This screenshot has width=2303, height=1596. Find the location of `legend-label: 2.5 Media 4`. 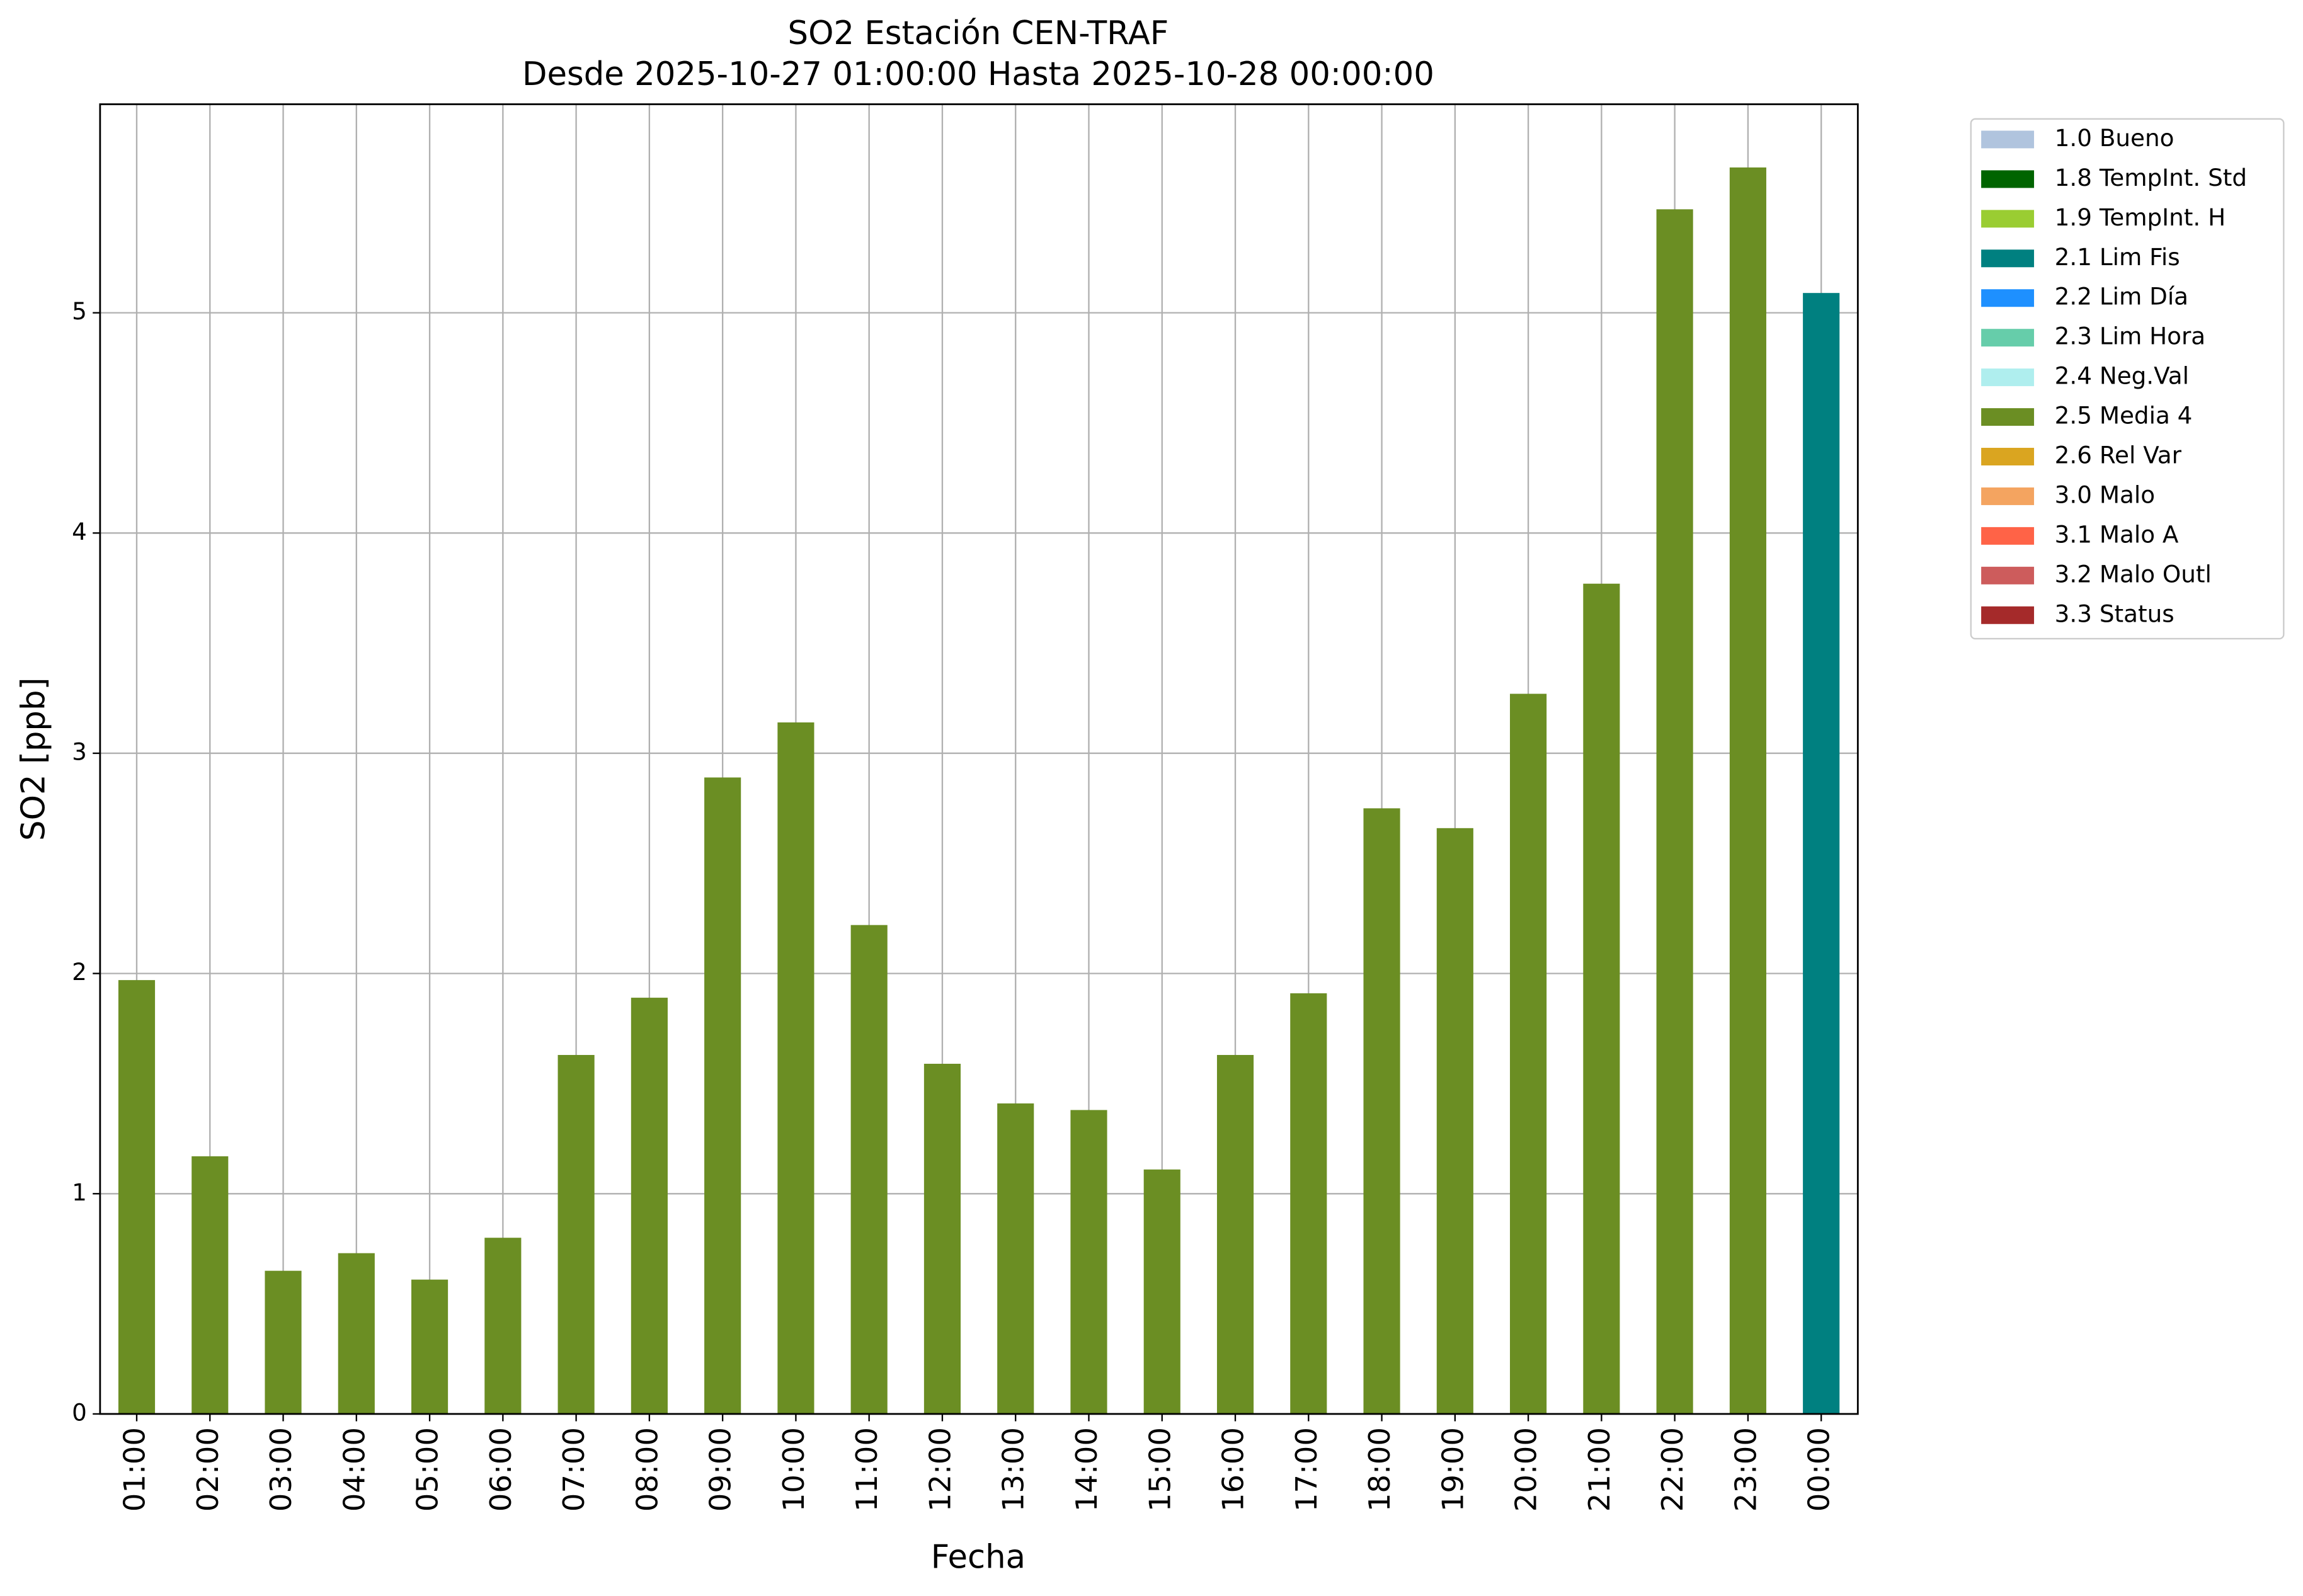

legend-label: 2.5 Media 4 is located at coordinates (2124, 416).